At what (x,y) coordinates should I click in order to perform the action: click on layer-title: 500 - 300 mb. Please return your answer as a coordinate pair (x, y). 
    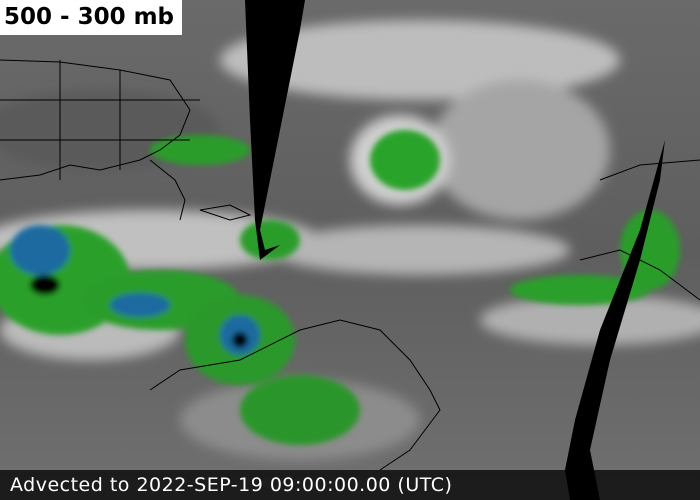
    Looking at the image, I should click on (91, 17).